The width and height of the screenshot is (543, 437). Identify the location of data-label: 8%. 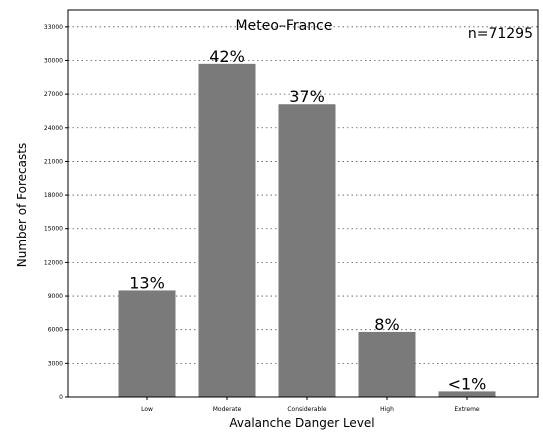
(386, 324).